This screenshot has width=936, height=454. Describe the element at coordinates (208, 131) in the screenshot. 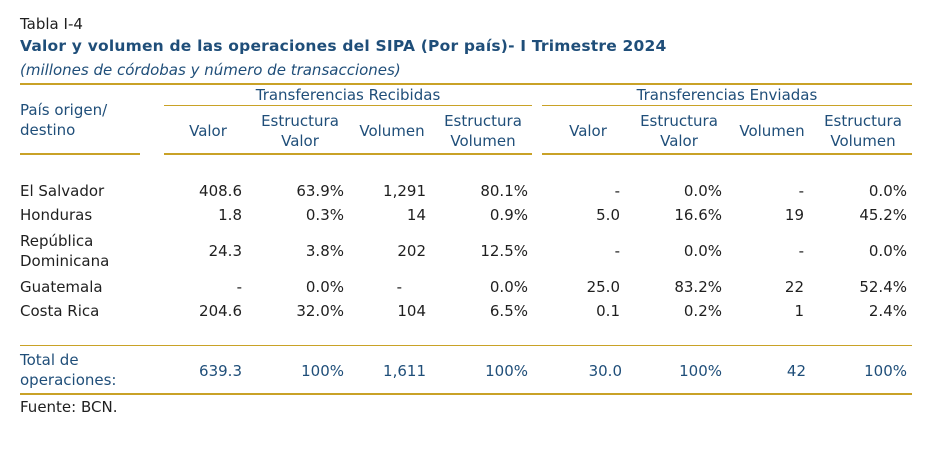

I see `col-header-r-valor: Valor` at that location.